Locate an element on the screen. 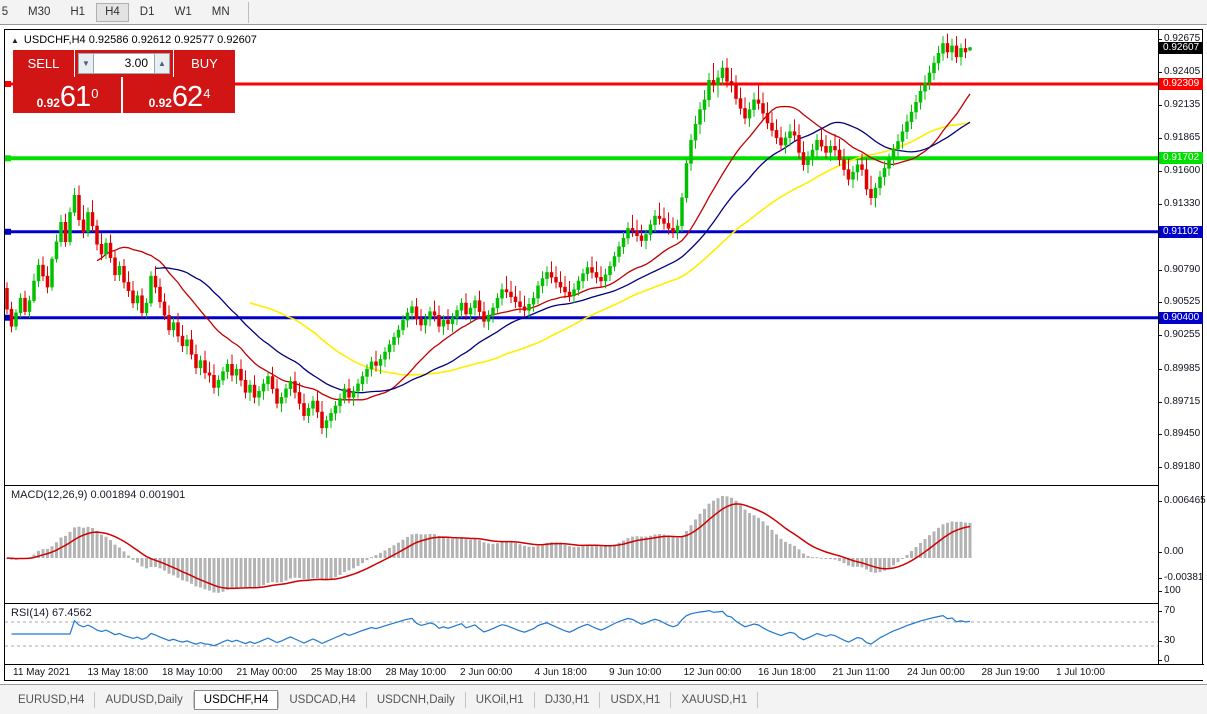  one-click-trading-panel: SELL ▼ 3.00 ▲ BUY 0.92 61 0 0.92 62 4 is located at coordinates (124, 81).